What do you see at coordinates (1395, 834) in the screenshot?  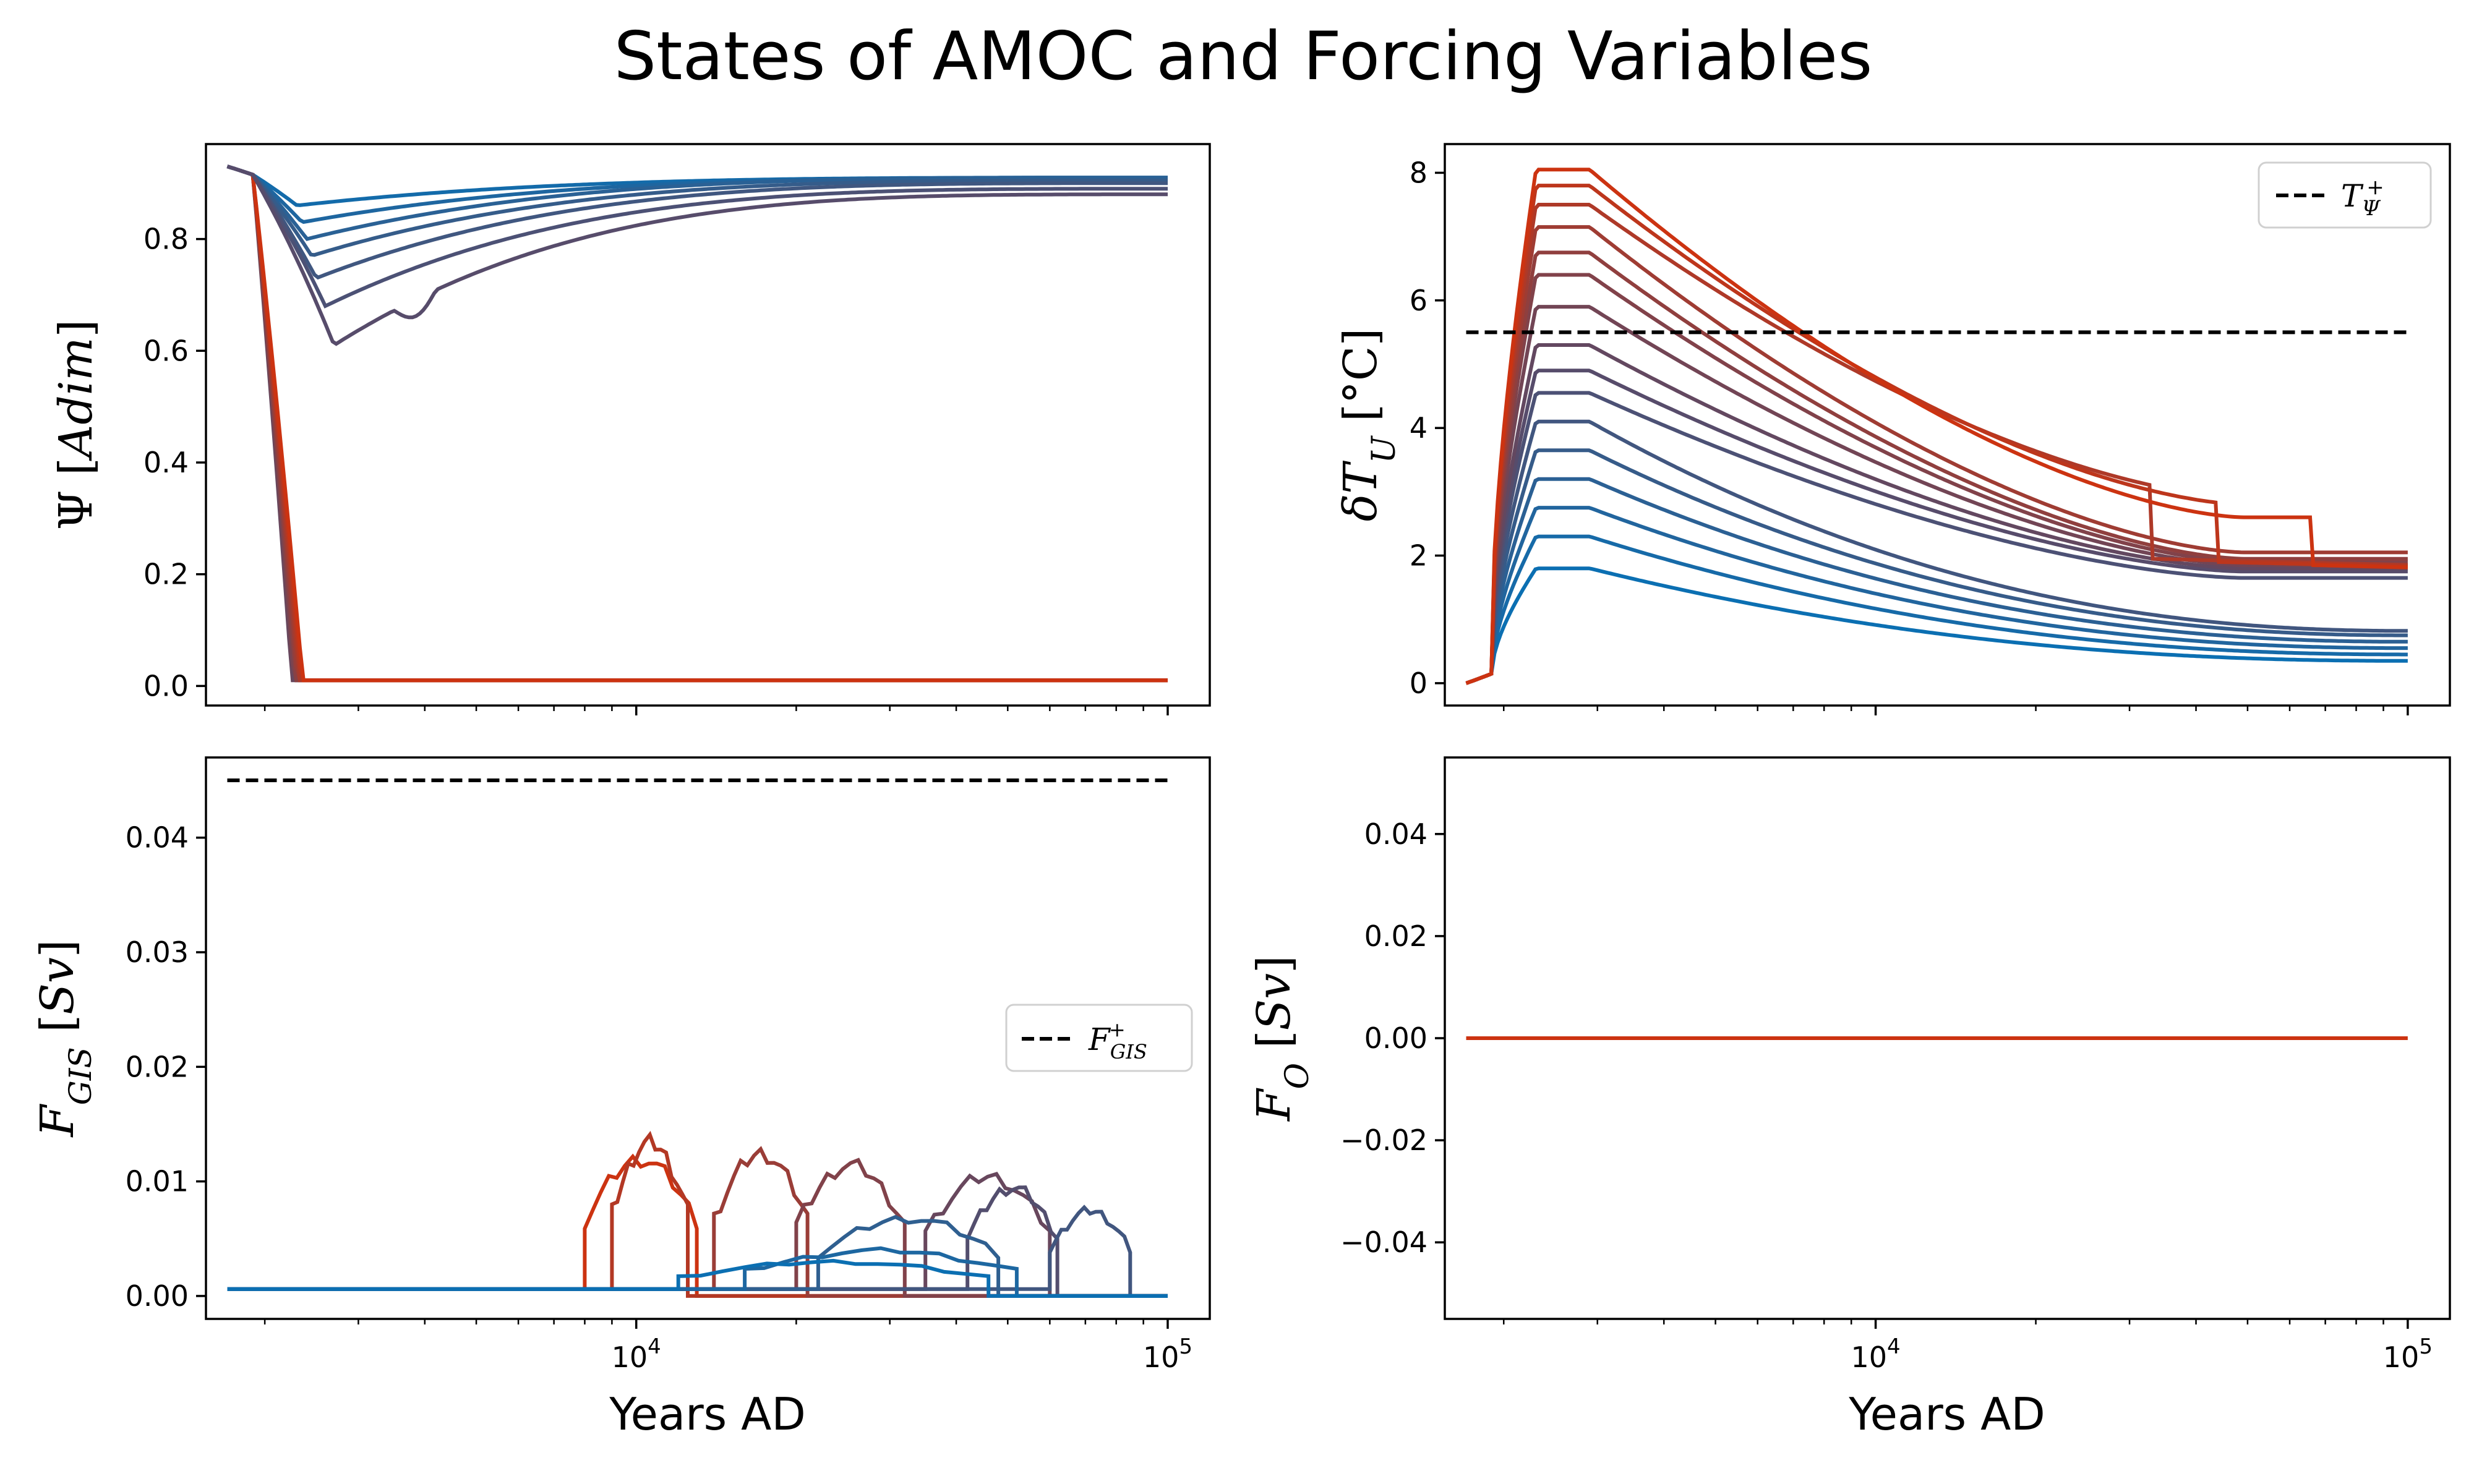 I see `fo-ytick-label: 0.04` at bounding box center [1395, 834].